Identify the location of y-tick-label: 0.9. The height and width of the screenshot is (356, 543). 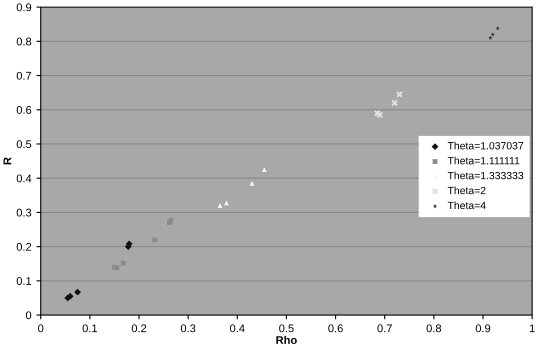
(24, 7).